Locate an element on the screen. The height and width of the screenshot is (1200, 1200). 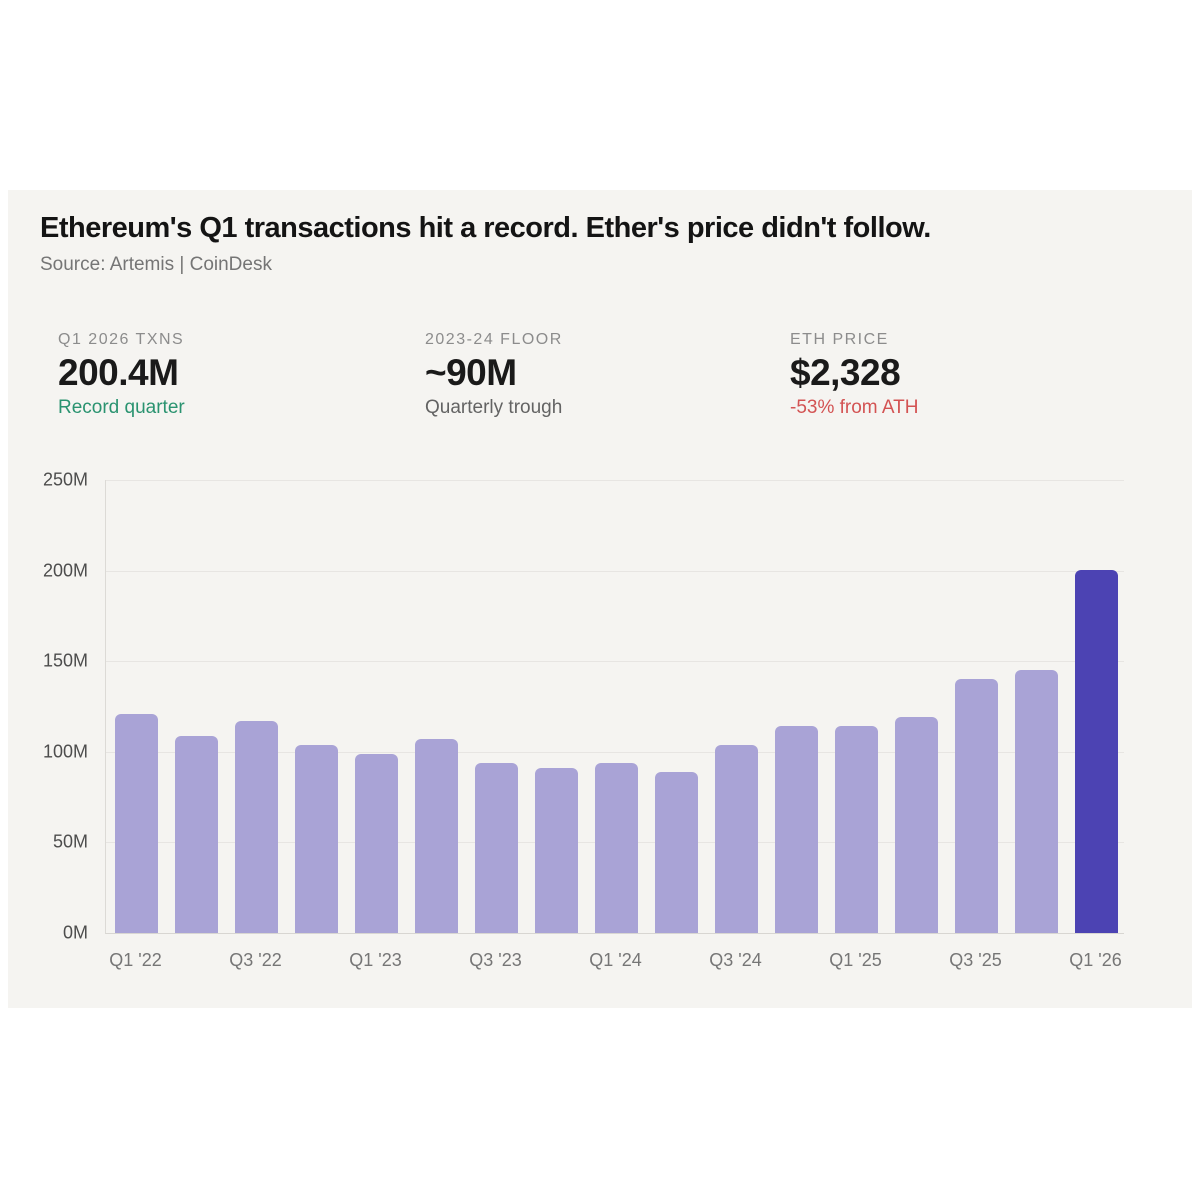
x-tick-label: Q3 '23 is located at coordinates (495, 960).